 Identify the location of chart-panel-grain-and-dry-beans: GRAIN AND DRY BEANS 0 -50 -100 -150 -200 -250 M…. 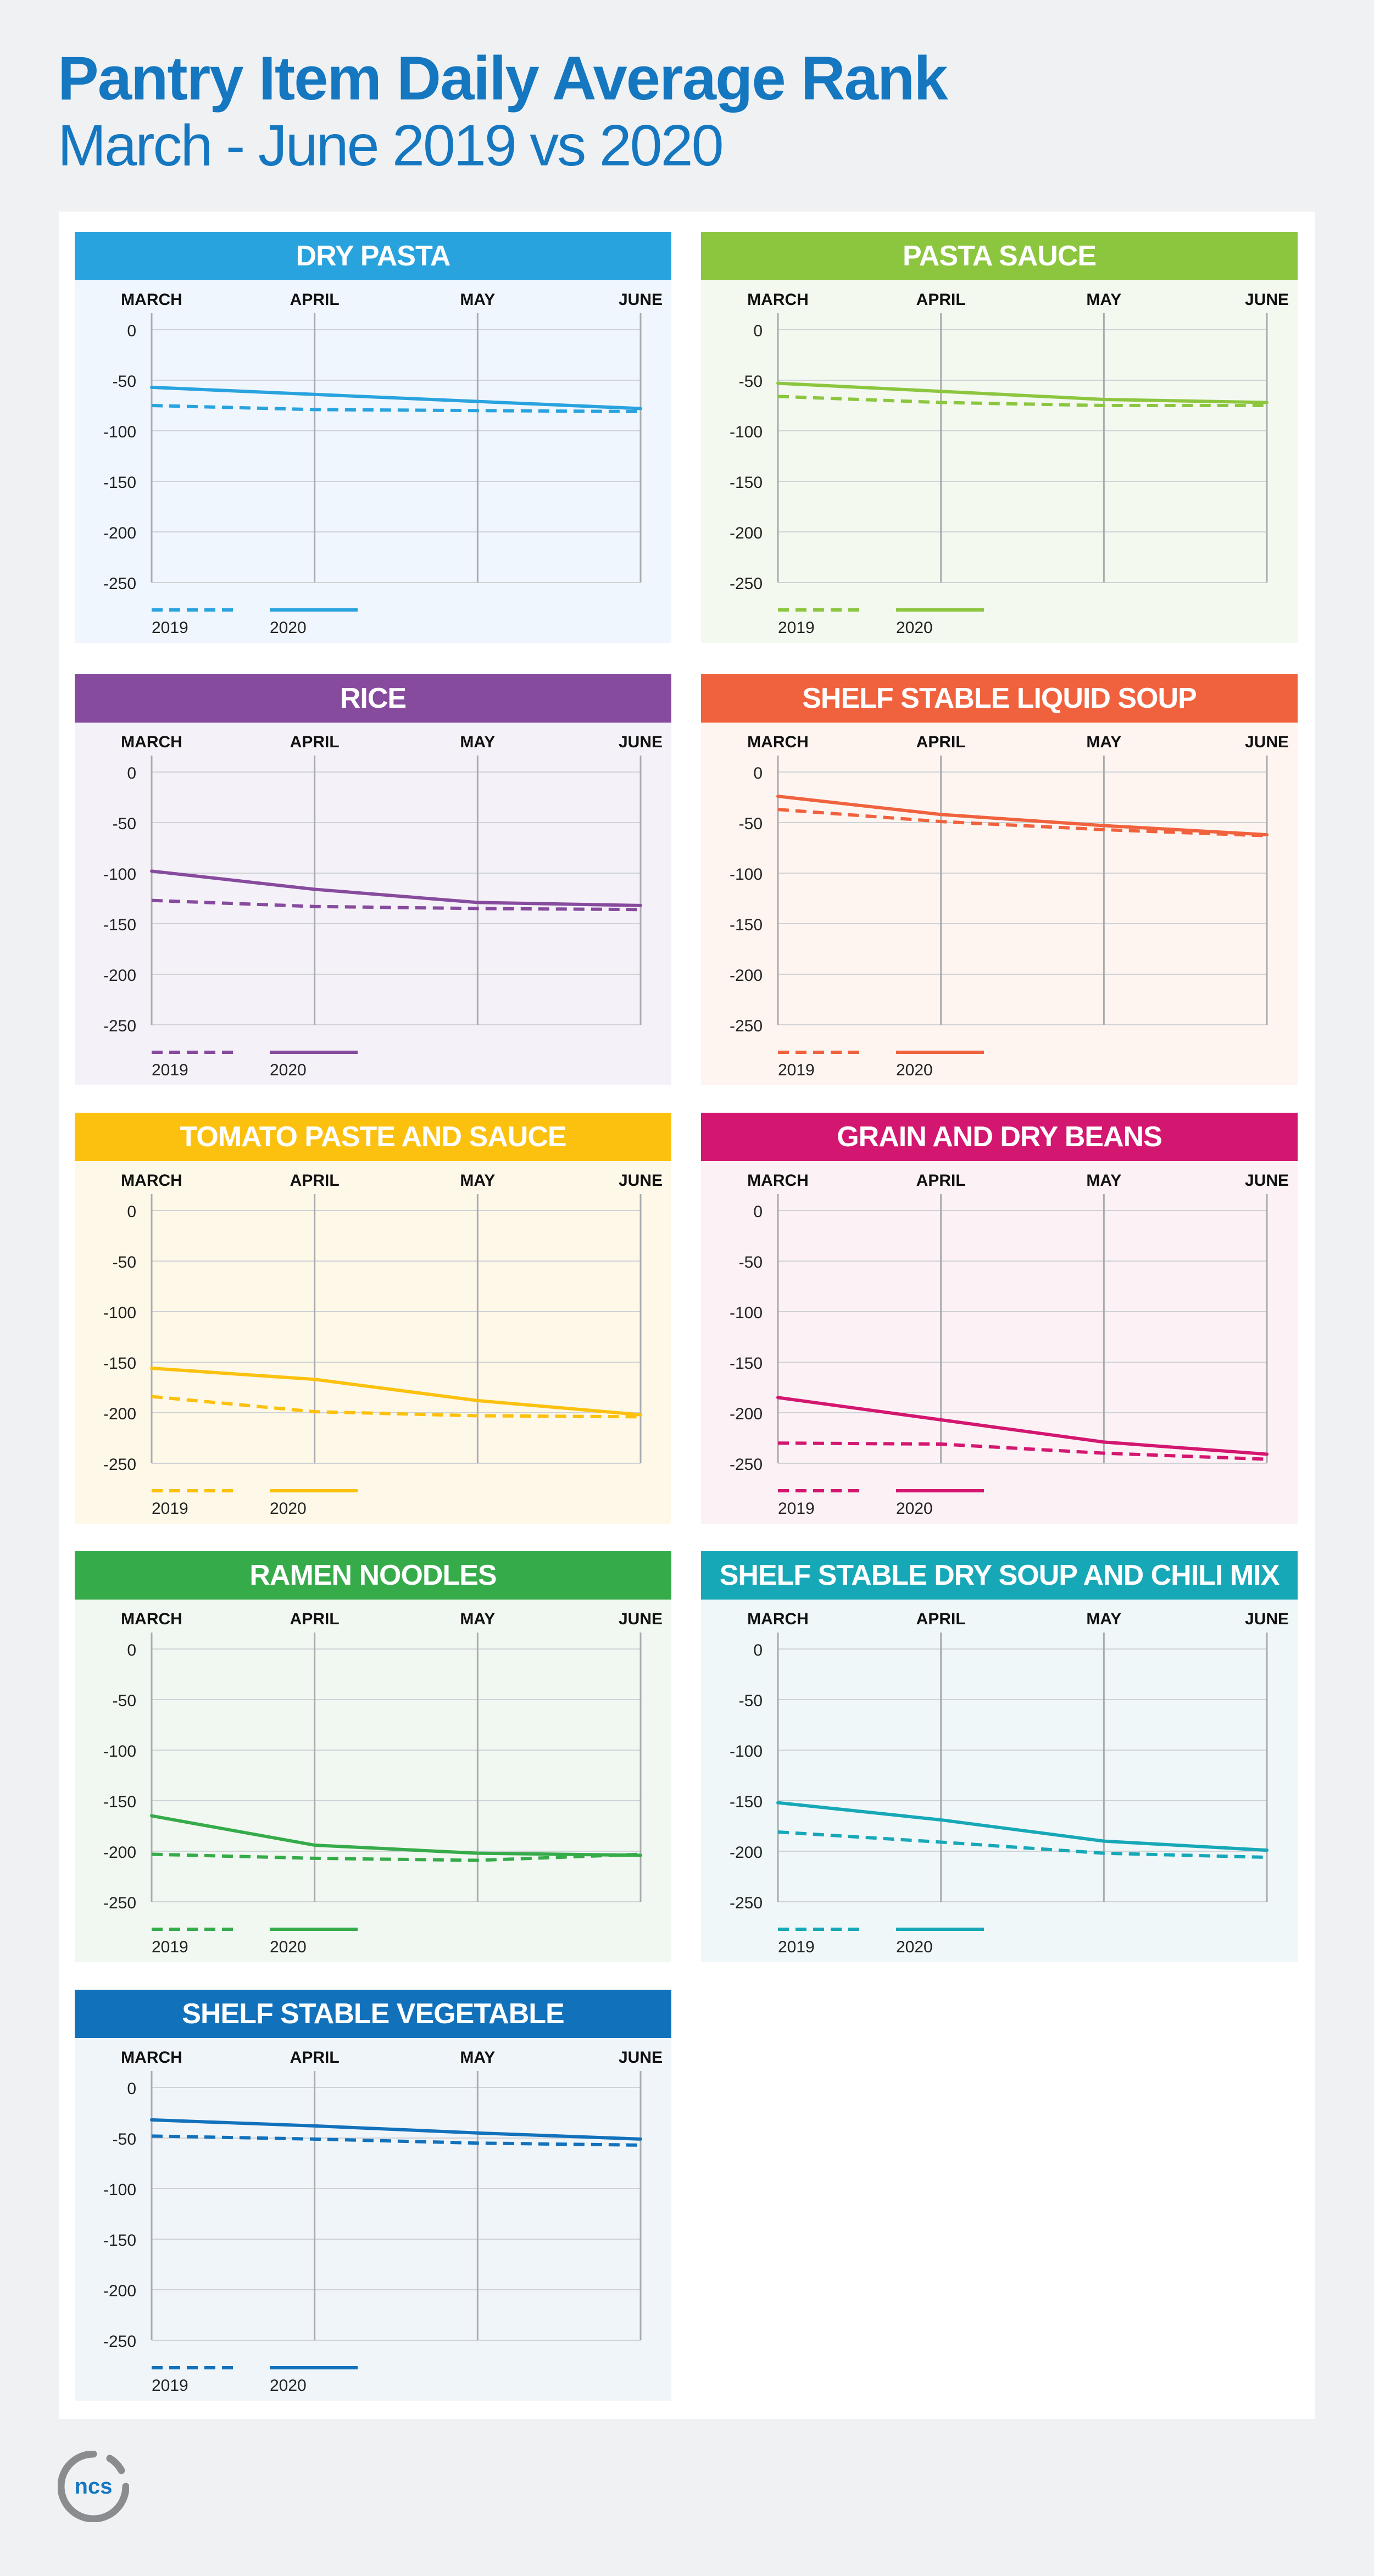
(999, 1318).